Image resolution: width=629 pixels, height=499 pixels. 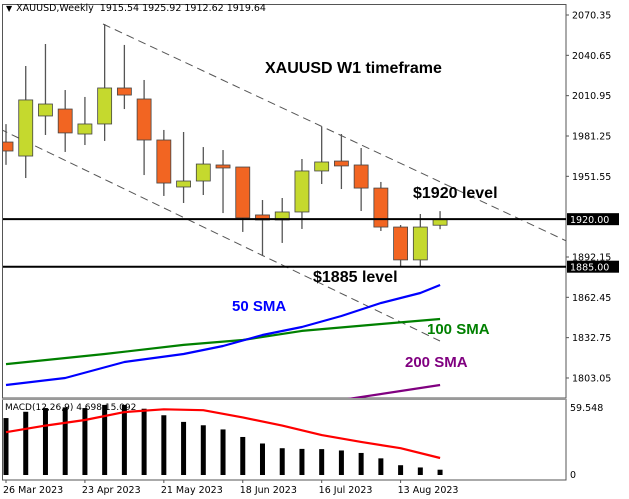 What do you see at coordinates (591, 378) in the screenshot?
I see `price-axis-label: 1803.05` at bounding box center [591, 378].